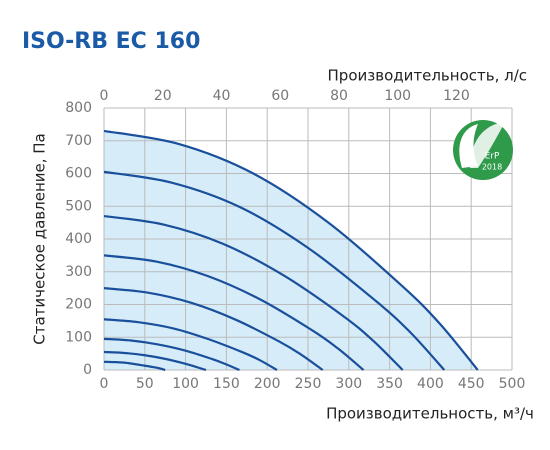  What do you see at coordinates (471, 384) in the screenshot?
I see `x-tick-label: 450` at bounding box center [471, 384].